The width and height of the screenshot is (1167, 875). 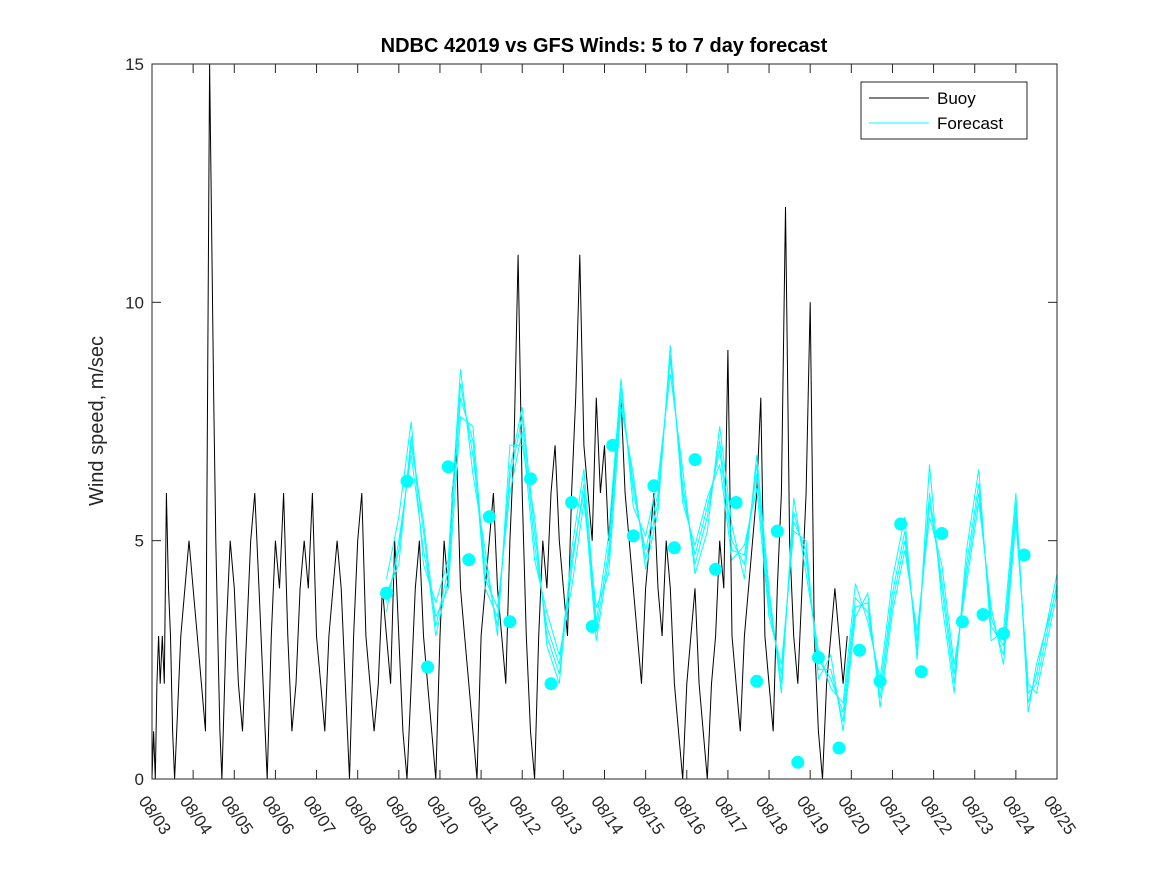 I want to click on legend-label-forecast: Forecast, so click(x=970, y=123).